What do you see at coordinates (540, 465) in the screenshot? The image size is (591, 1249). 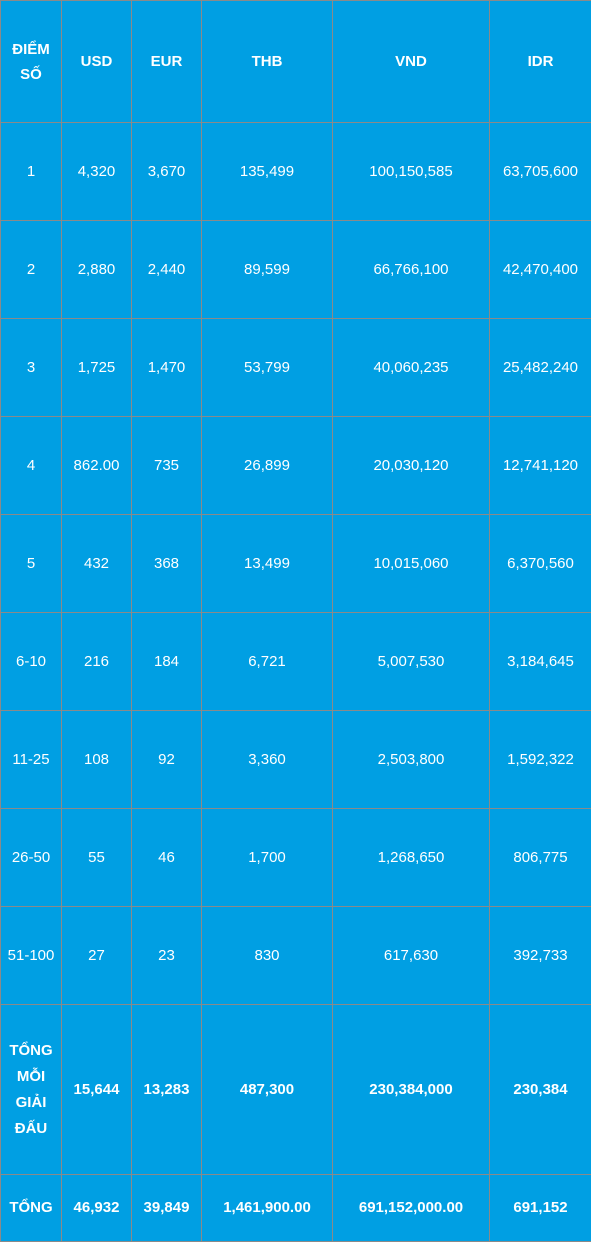 I see `idr-cell: 12,741,120` at bounding box center [540, 465].